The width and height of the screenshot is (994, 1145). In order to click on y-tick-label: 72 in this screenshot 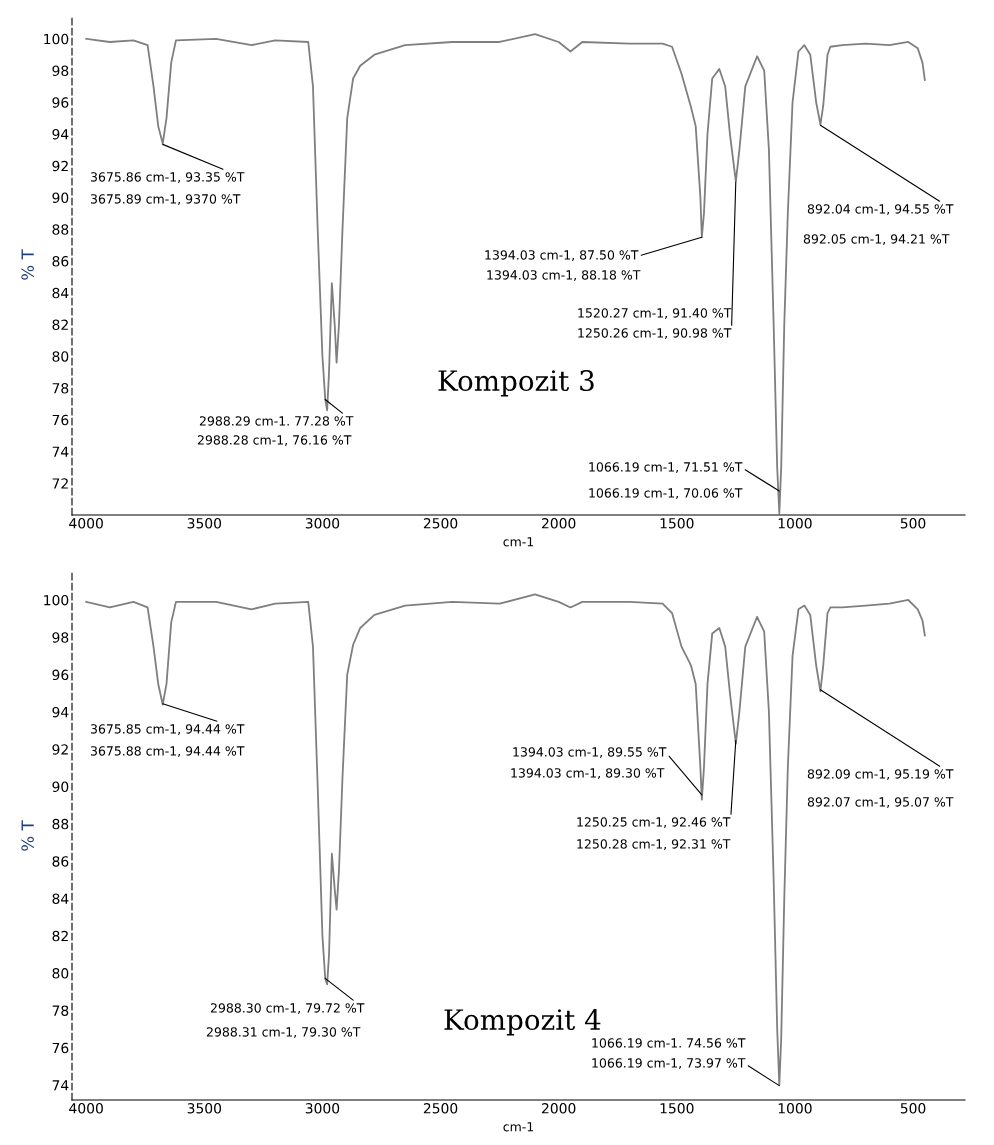, I will do `click(60, 483)`.